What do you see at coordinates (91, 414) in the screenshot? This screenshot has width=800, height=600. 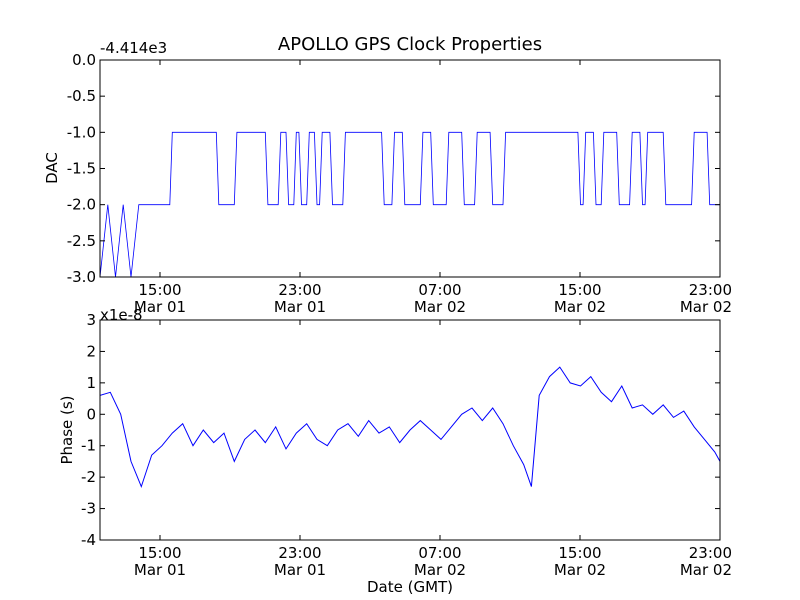 I see `phase-y-tick-label: 0` at bounding box center [91, 414].